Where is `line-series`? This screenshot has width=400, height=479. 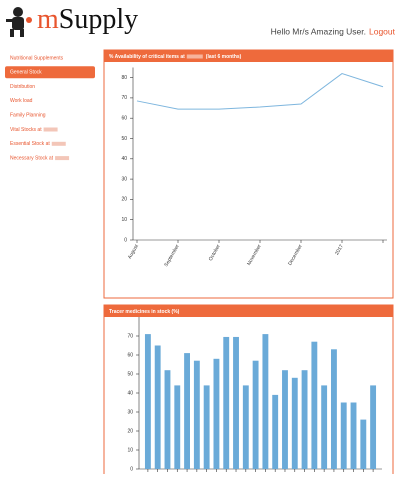 line-series is located at coordinates (260, 91).